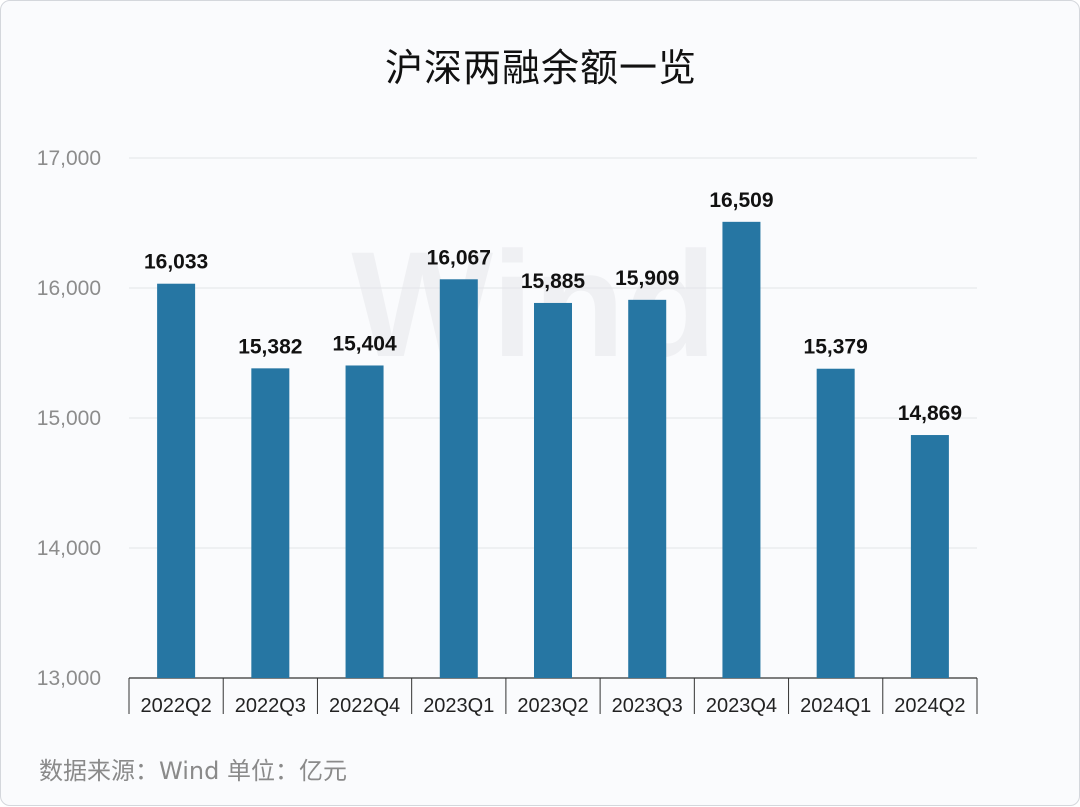 This screenshot has height=807, width=1080. What do you see at coordinates (929, 706) in the screenshot?
I see `x-tick-label: 2024Q2` at bounding box center [929, 706].